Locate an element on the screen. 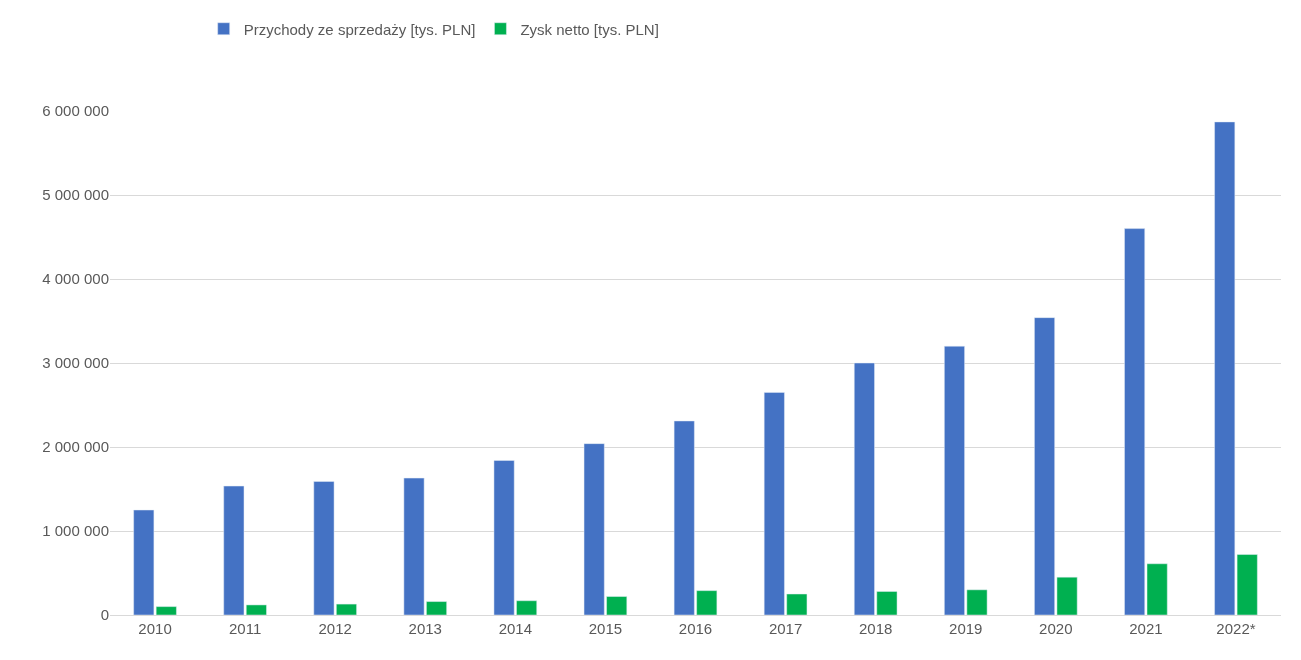  x-tick-label: 2016 is located at coordinates (695, 628).